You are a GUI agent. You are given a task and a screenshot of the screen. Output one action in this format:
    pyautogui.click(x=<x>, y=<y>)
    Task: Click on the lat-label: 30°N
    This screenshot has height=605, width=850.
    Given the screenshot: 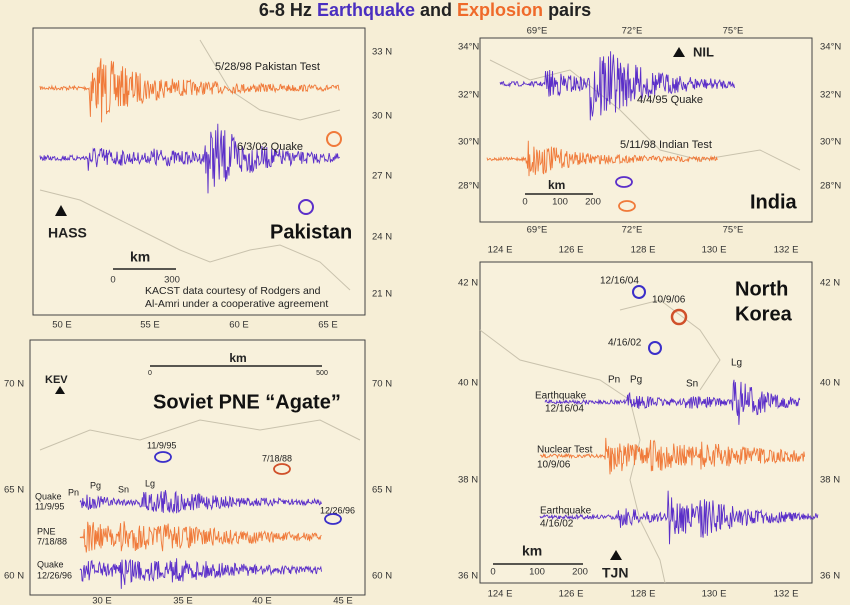 What is the action you would take?
    pyautogui.click(x=830, y=142)
    